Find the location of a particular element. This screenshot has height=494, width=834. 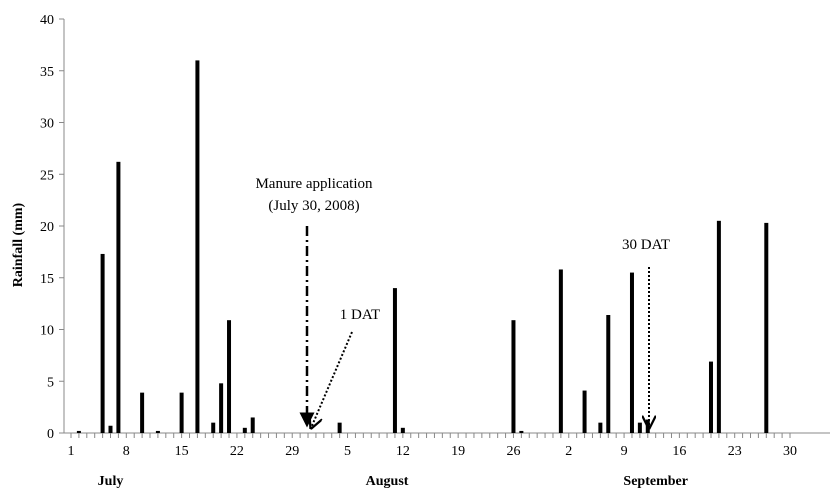

x-tick-label: 29 is located at coordinates (292, 451).